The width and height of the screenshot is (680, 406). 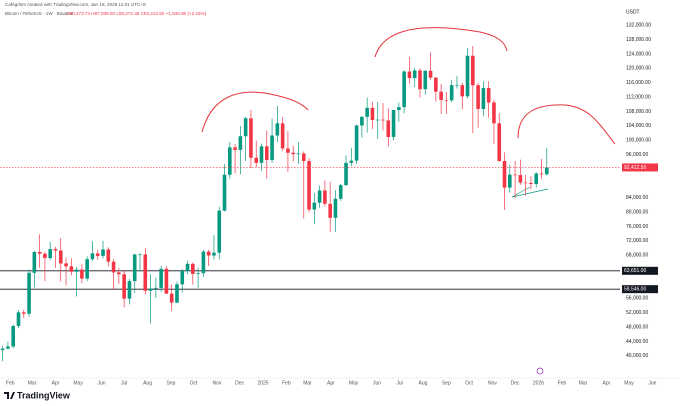 I want to click on x-tick-label: Oct, so click(x=469, y=383).